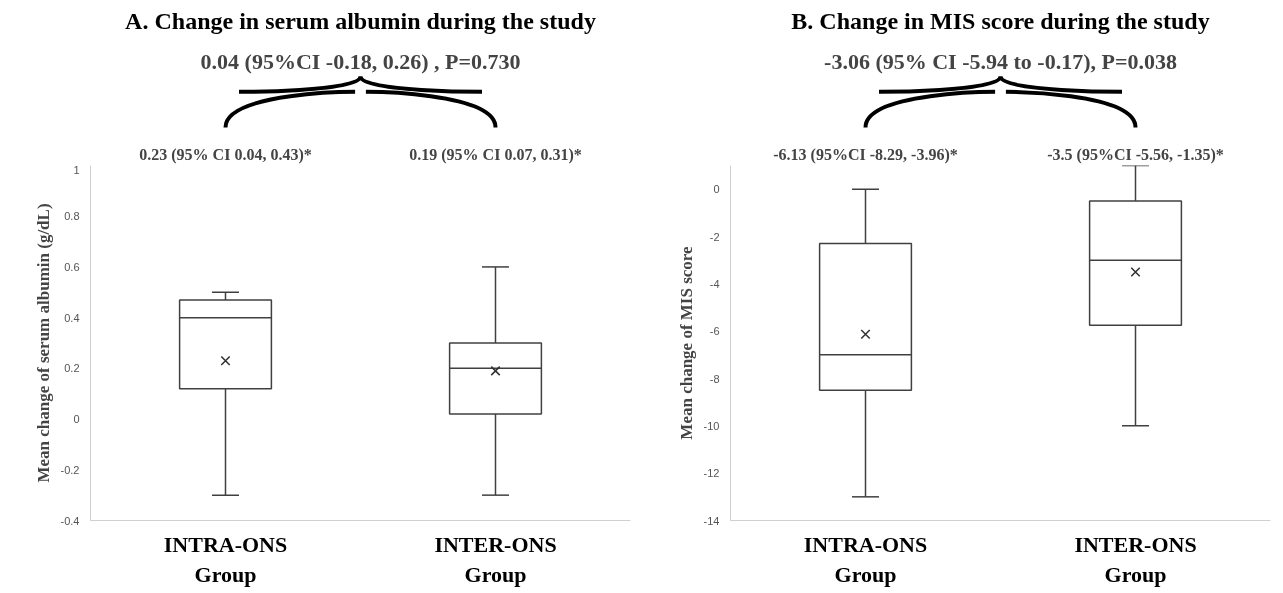 The image size is (1283, 593). I want to click on y-tick-label: -8, so click(714, 378).